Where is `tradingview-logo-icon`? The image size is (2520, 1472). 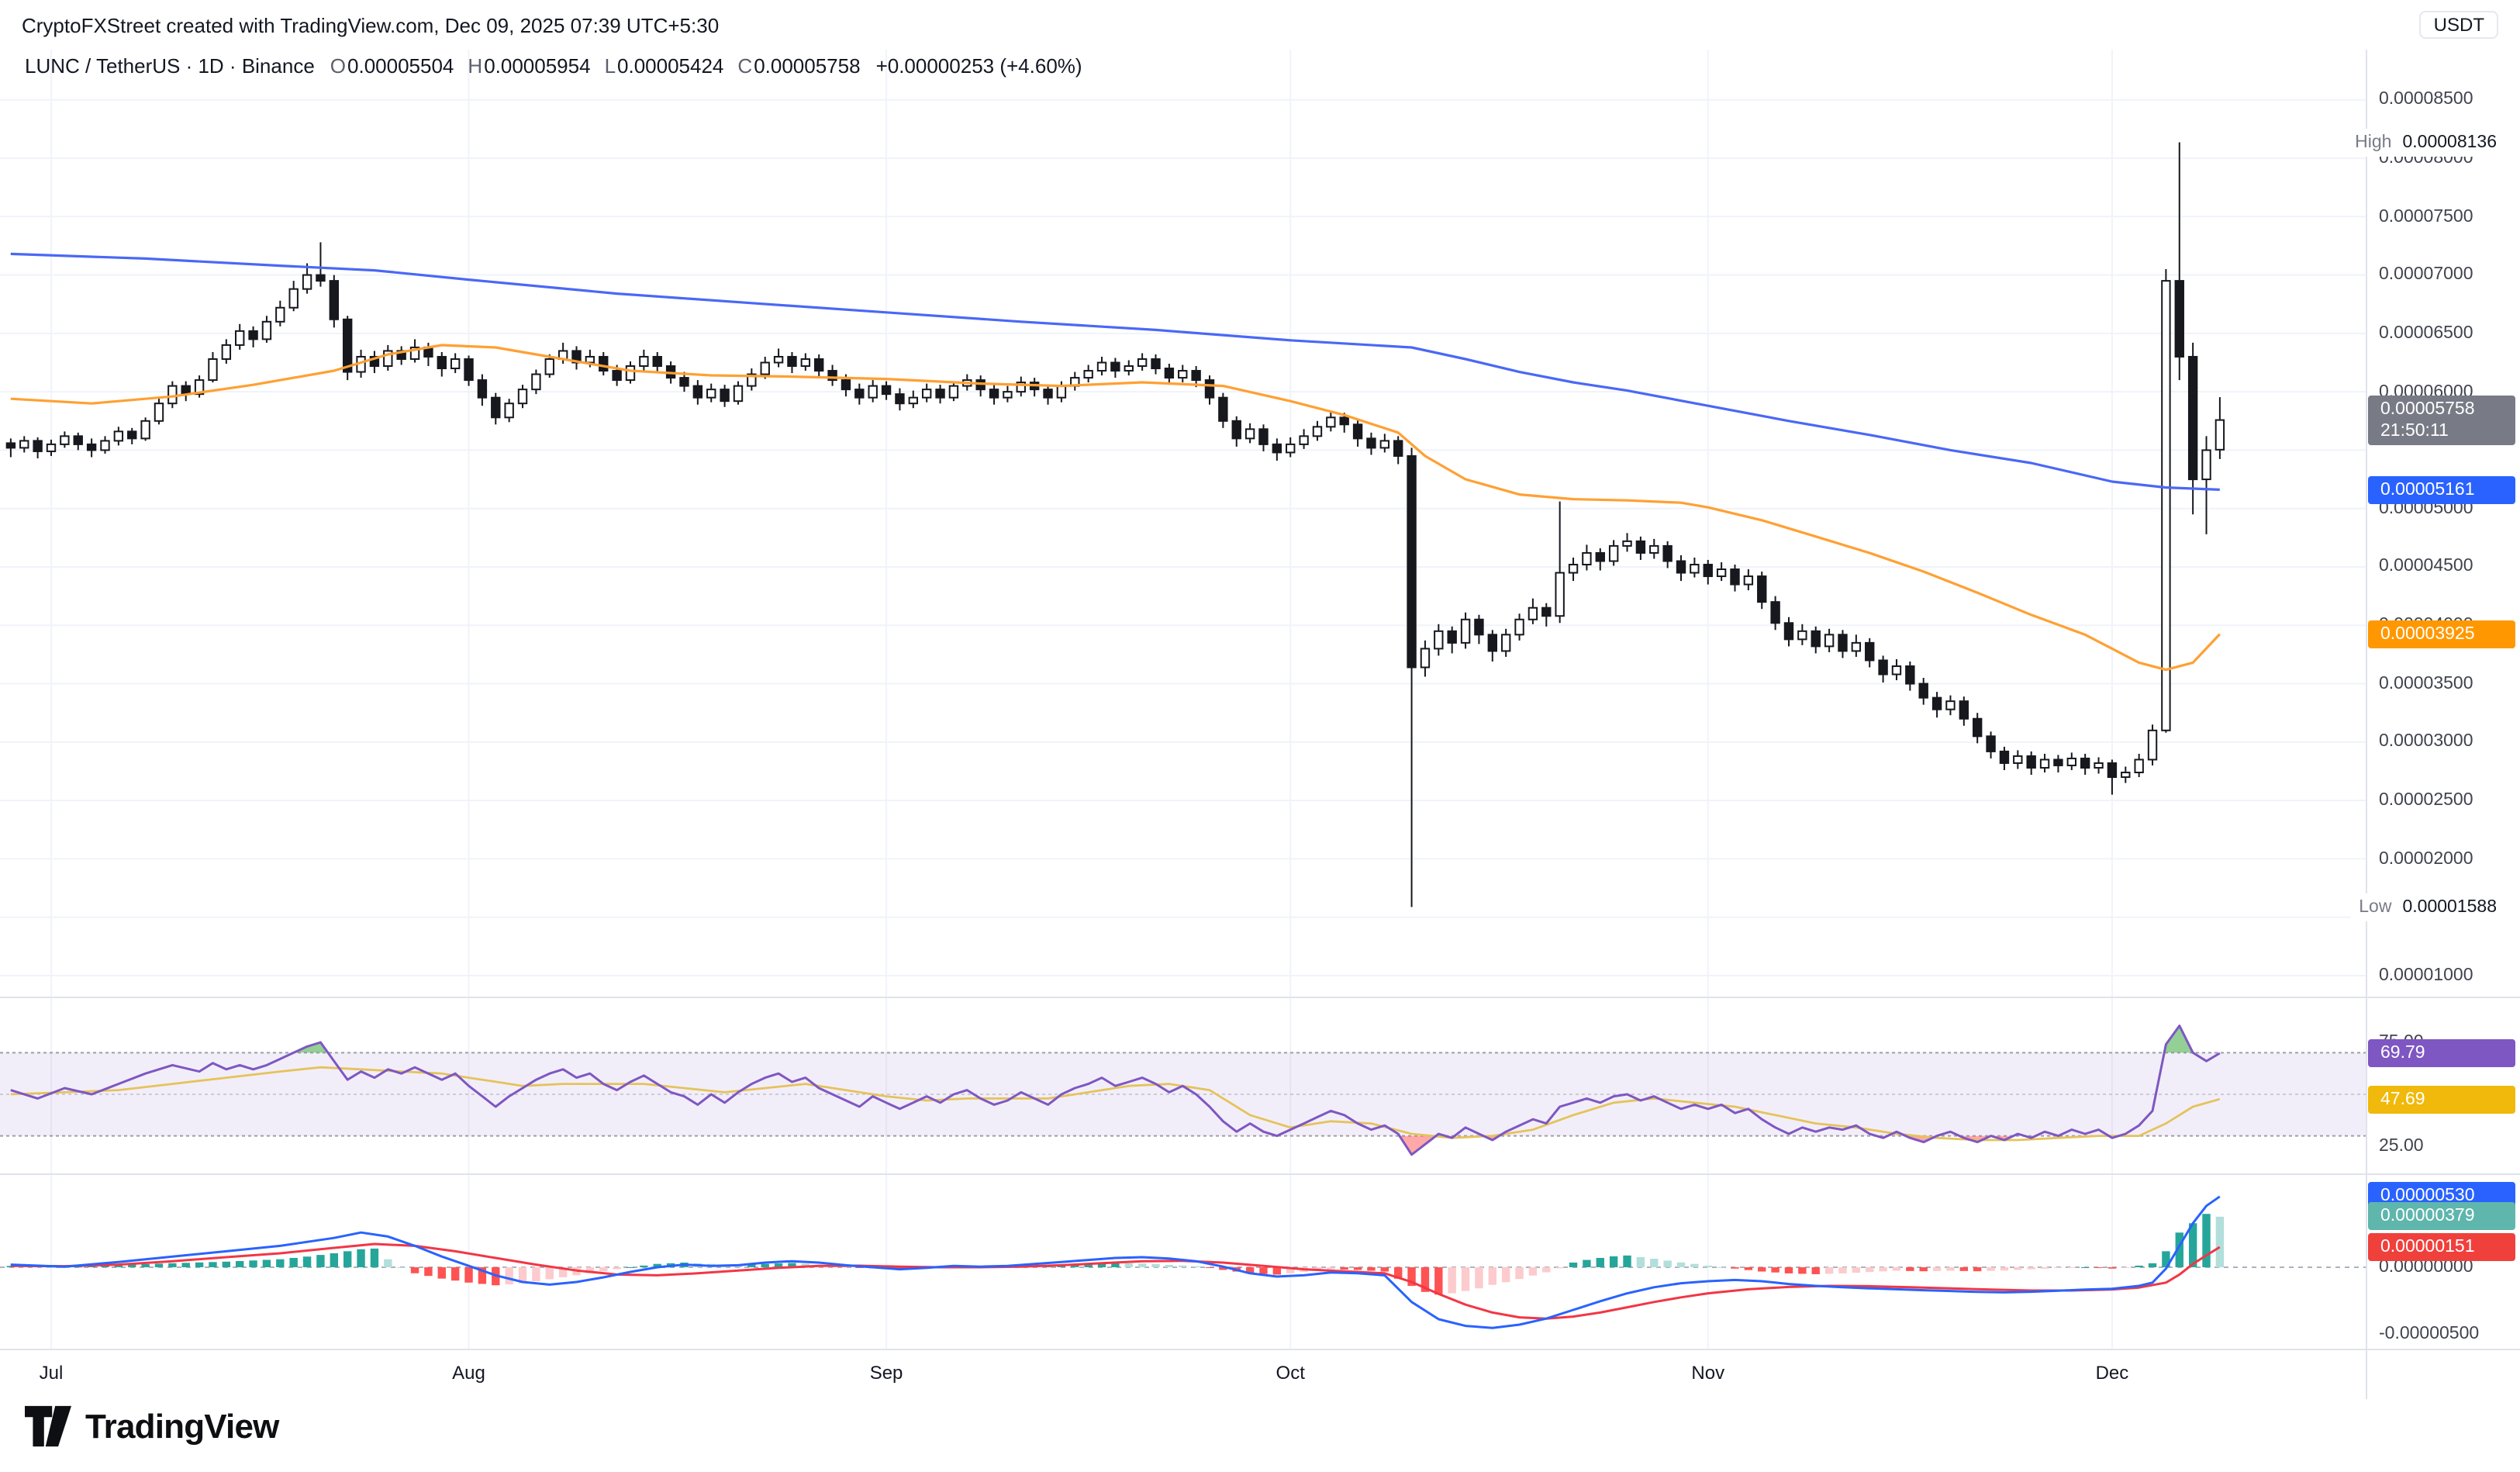
tradingview-logo-icon is located at coordinates (48, 1426).